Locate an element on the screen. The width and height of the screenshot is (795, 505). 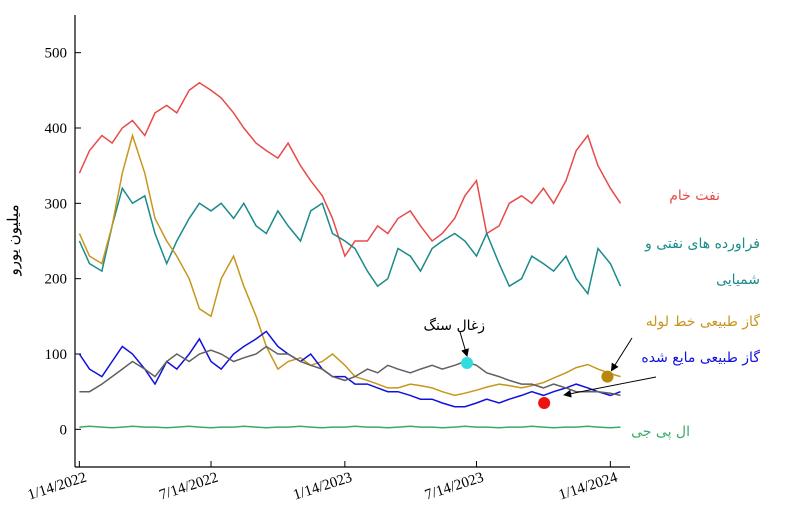
y-tick-label: 500 is located at coordinates (56, 54).